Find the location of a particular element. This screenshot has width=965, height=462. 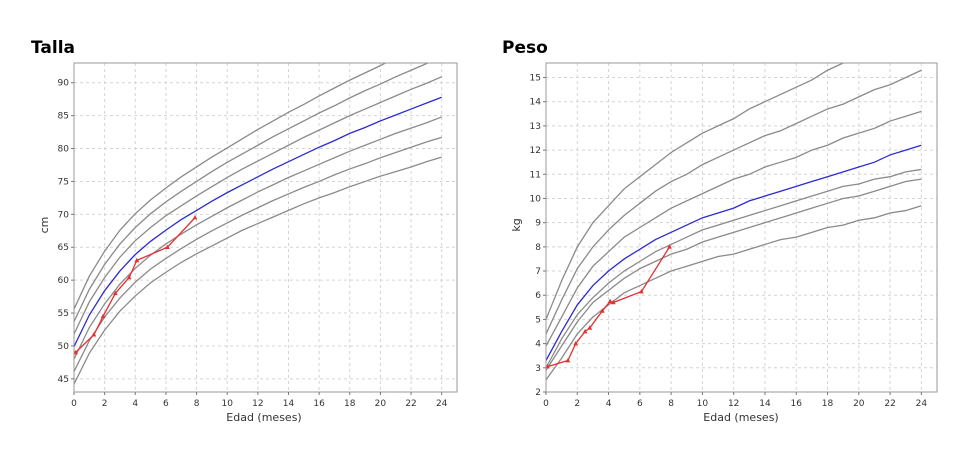

peso-x-tick-label: 10 is located at coordinates (703, 404).